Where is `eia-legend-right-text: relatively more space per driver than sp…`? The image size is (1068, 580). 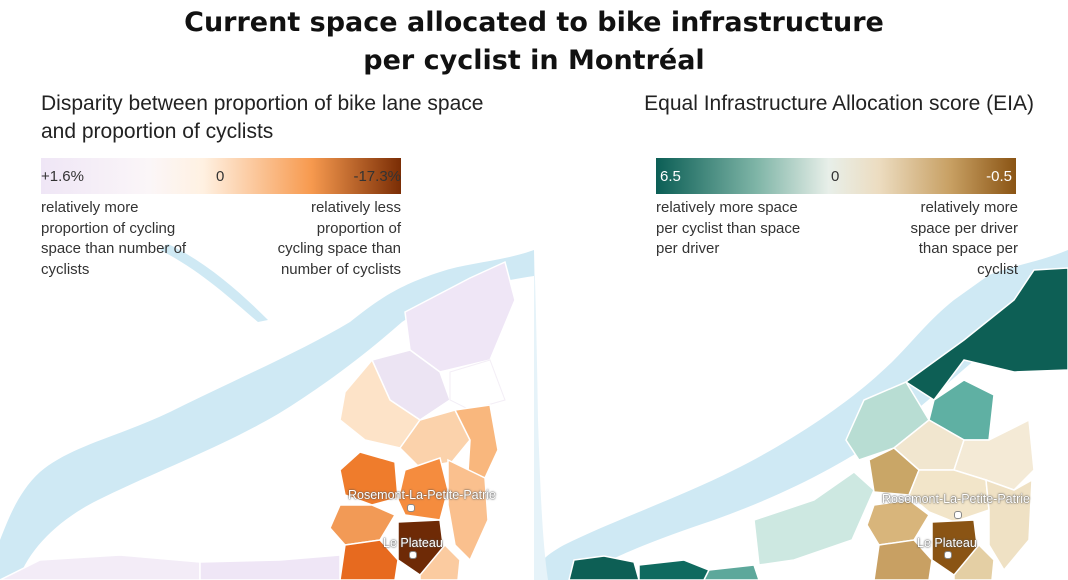
eia-legend-right-text: relatively more space per driver than sp… is located at coordinates (964, 238).